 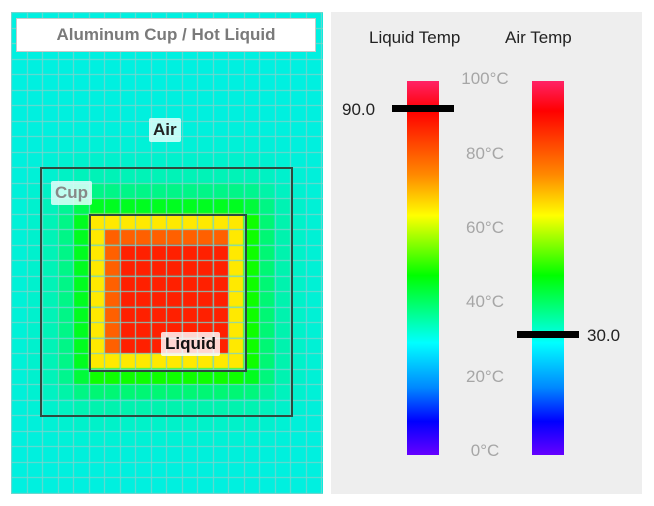 I want to click on cup-label: Cup, so click(x=72, y=193).